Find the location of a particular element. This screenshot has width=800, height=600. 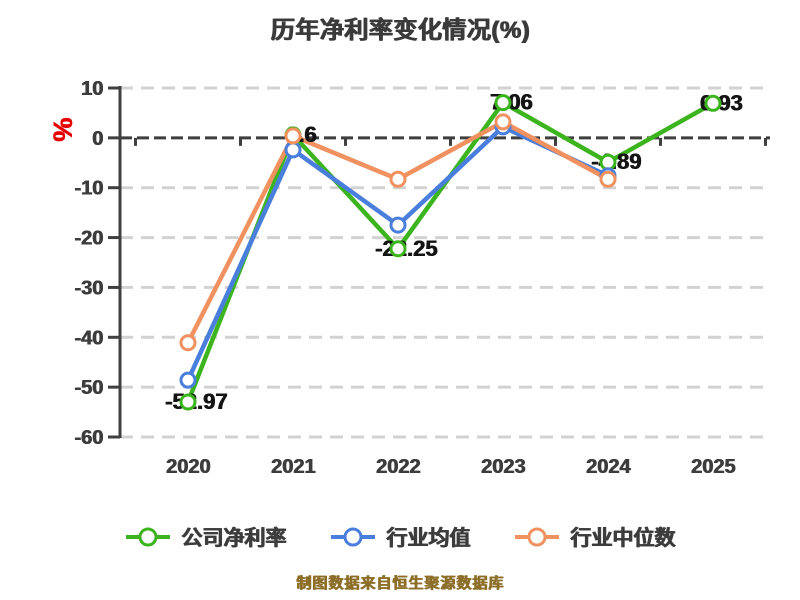

marker-0-2020 is located at coordinates (188, 402).